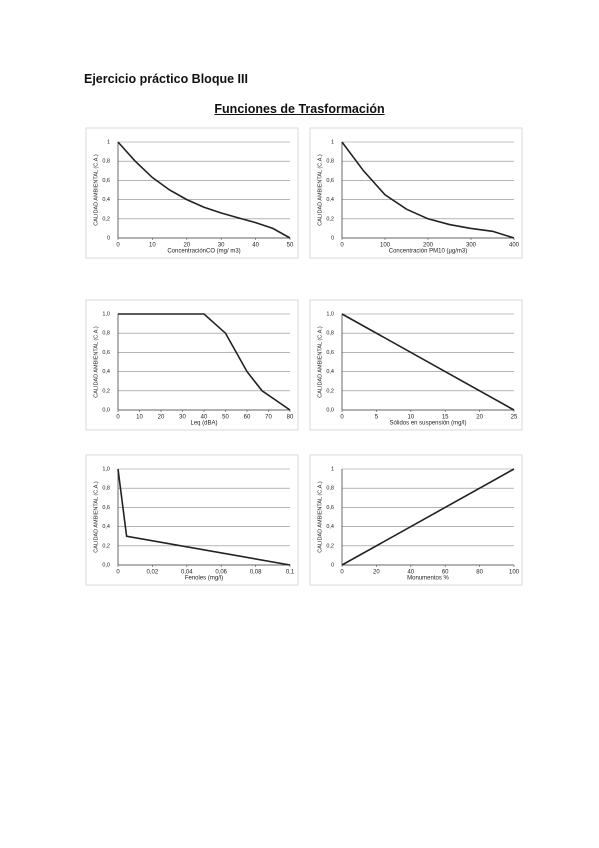  I want to click on x-tick-label: 400, so click(514, 246).